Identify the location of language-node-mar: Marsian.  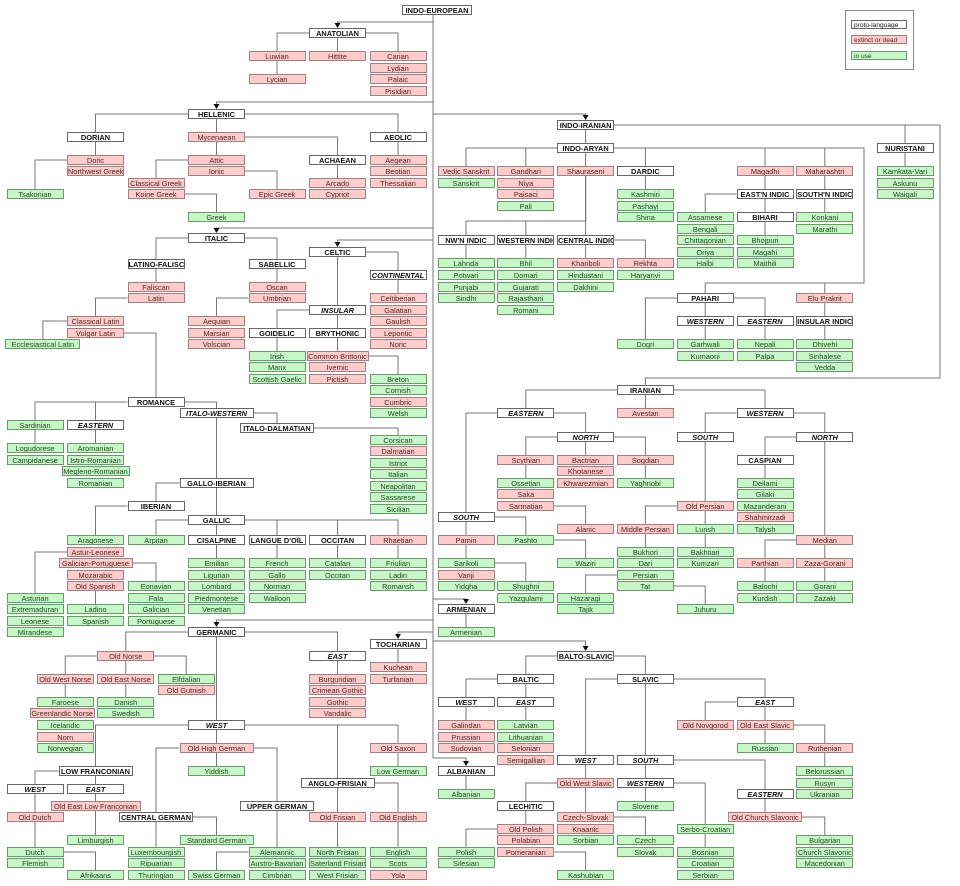
(216, 333).